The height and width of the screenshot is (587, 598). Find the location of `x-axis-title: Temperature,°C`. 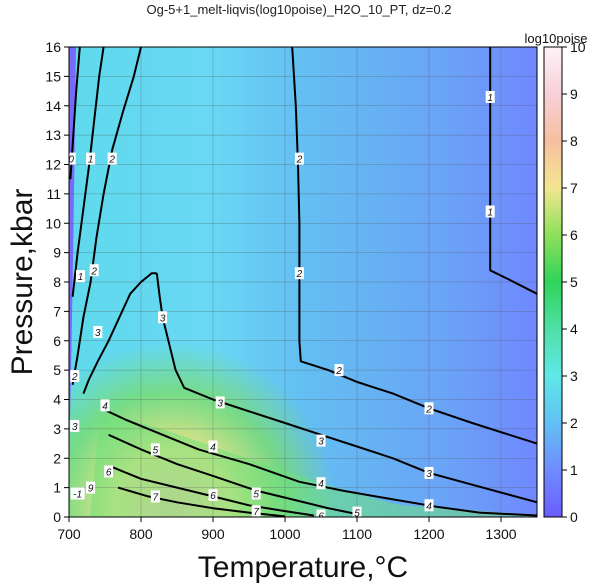

x-axis-title: Temperature,°C is located at coordinates (303, 567).